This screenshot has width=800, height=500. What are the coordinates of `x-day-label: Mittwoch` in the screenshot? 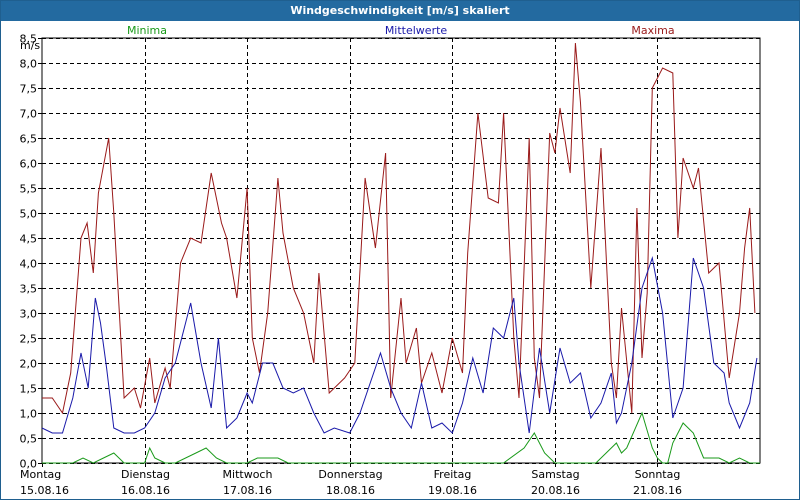 It's located at (248, 474).